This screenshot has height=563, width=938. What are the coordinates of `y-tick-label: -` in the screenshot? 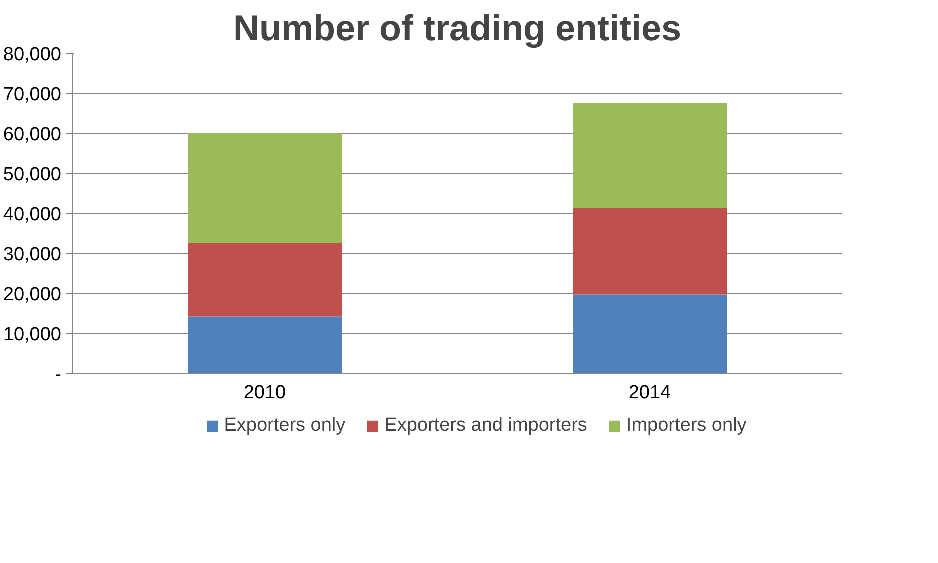 It's located at (58, 375).